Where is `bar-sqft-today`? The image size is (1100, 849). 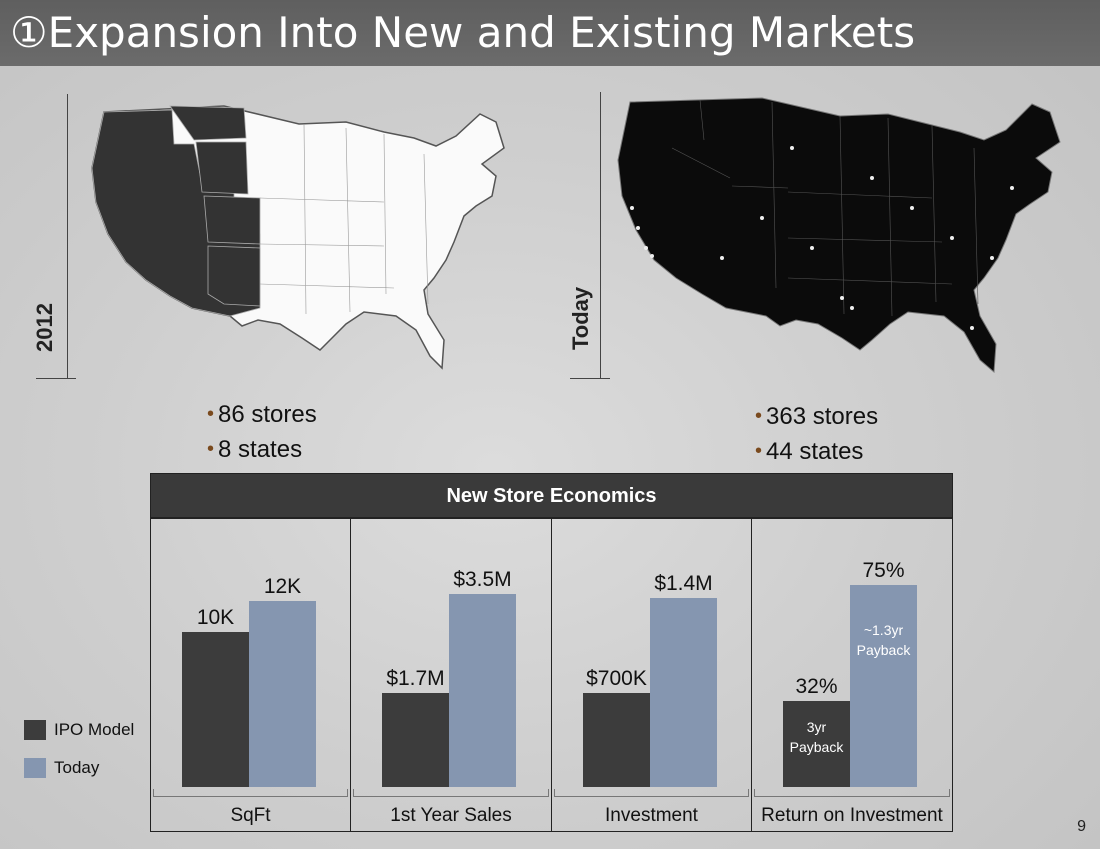
bar-sqft-today is located at coordinates (282, 694).